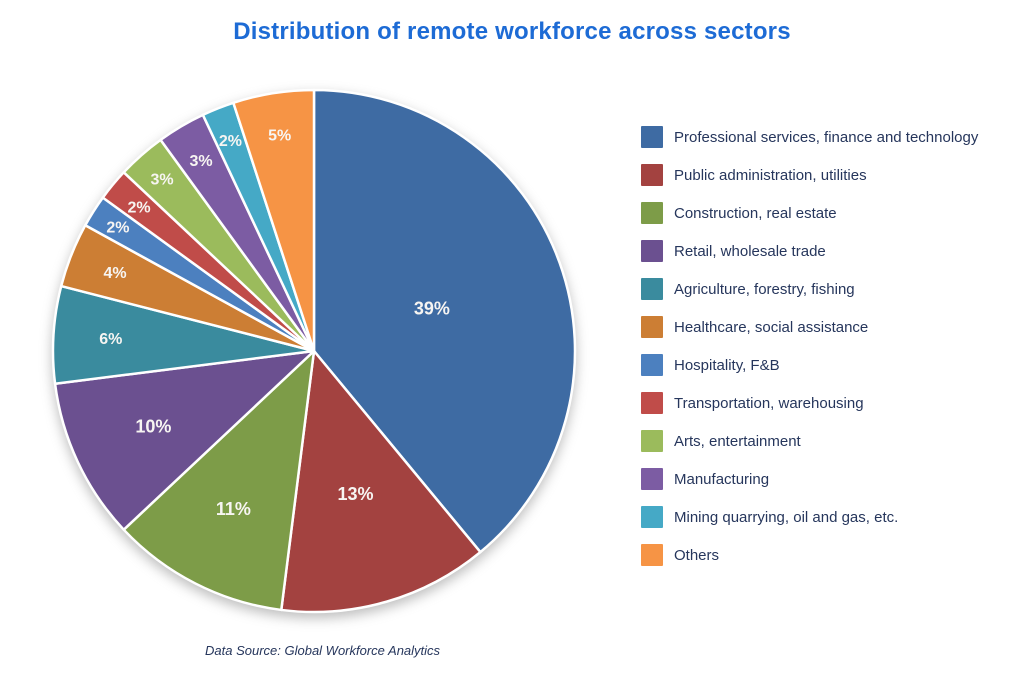 Image resolution: width=1024 pixels, height=674 pixels. I want to click on legend-item-4: Agriculture, forestry, fishing, so click(809, 289).